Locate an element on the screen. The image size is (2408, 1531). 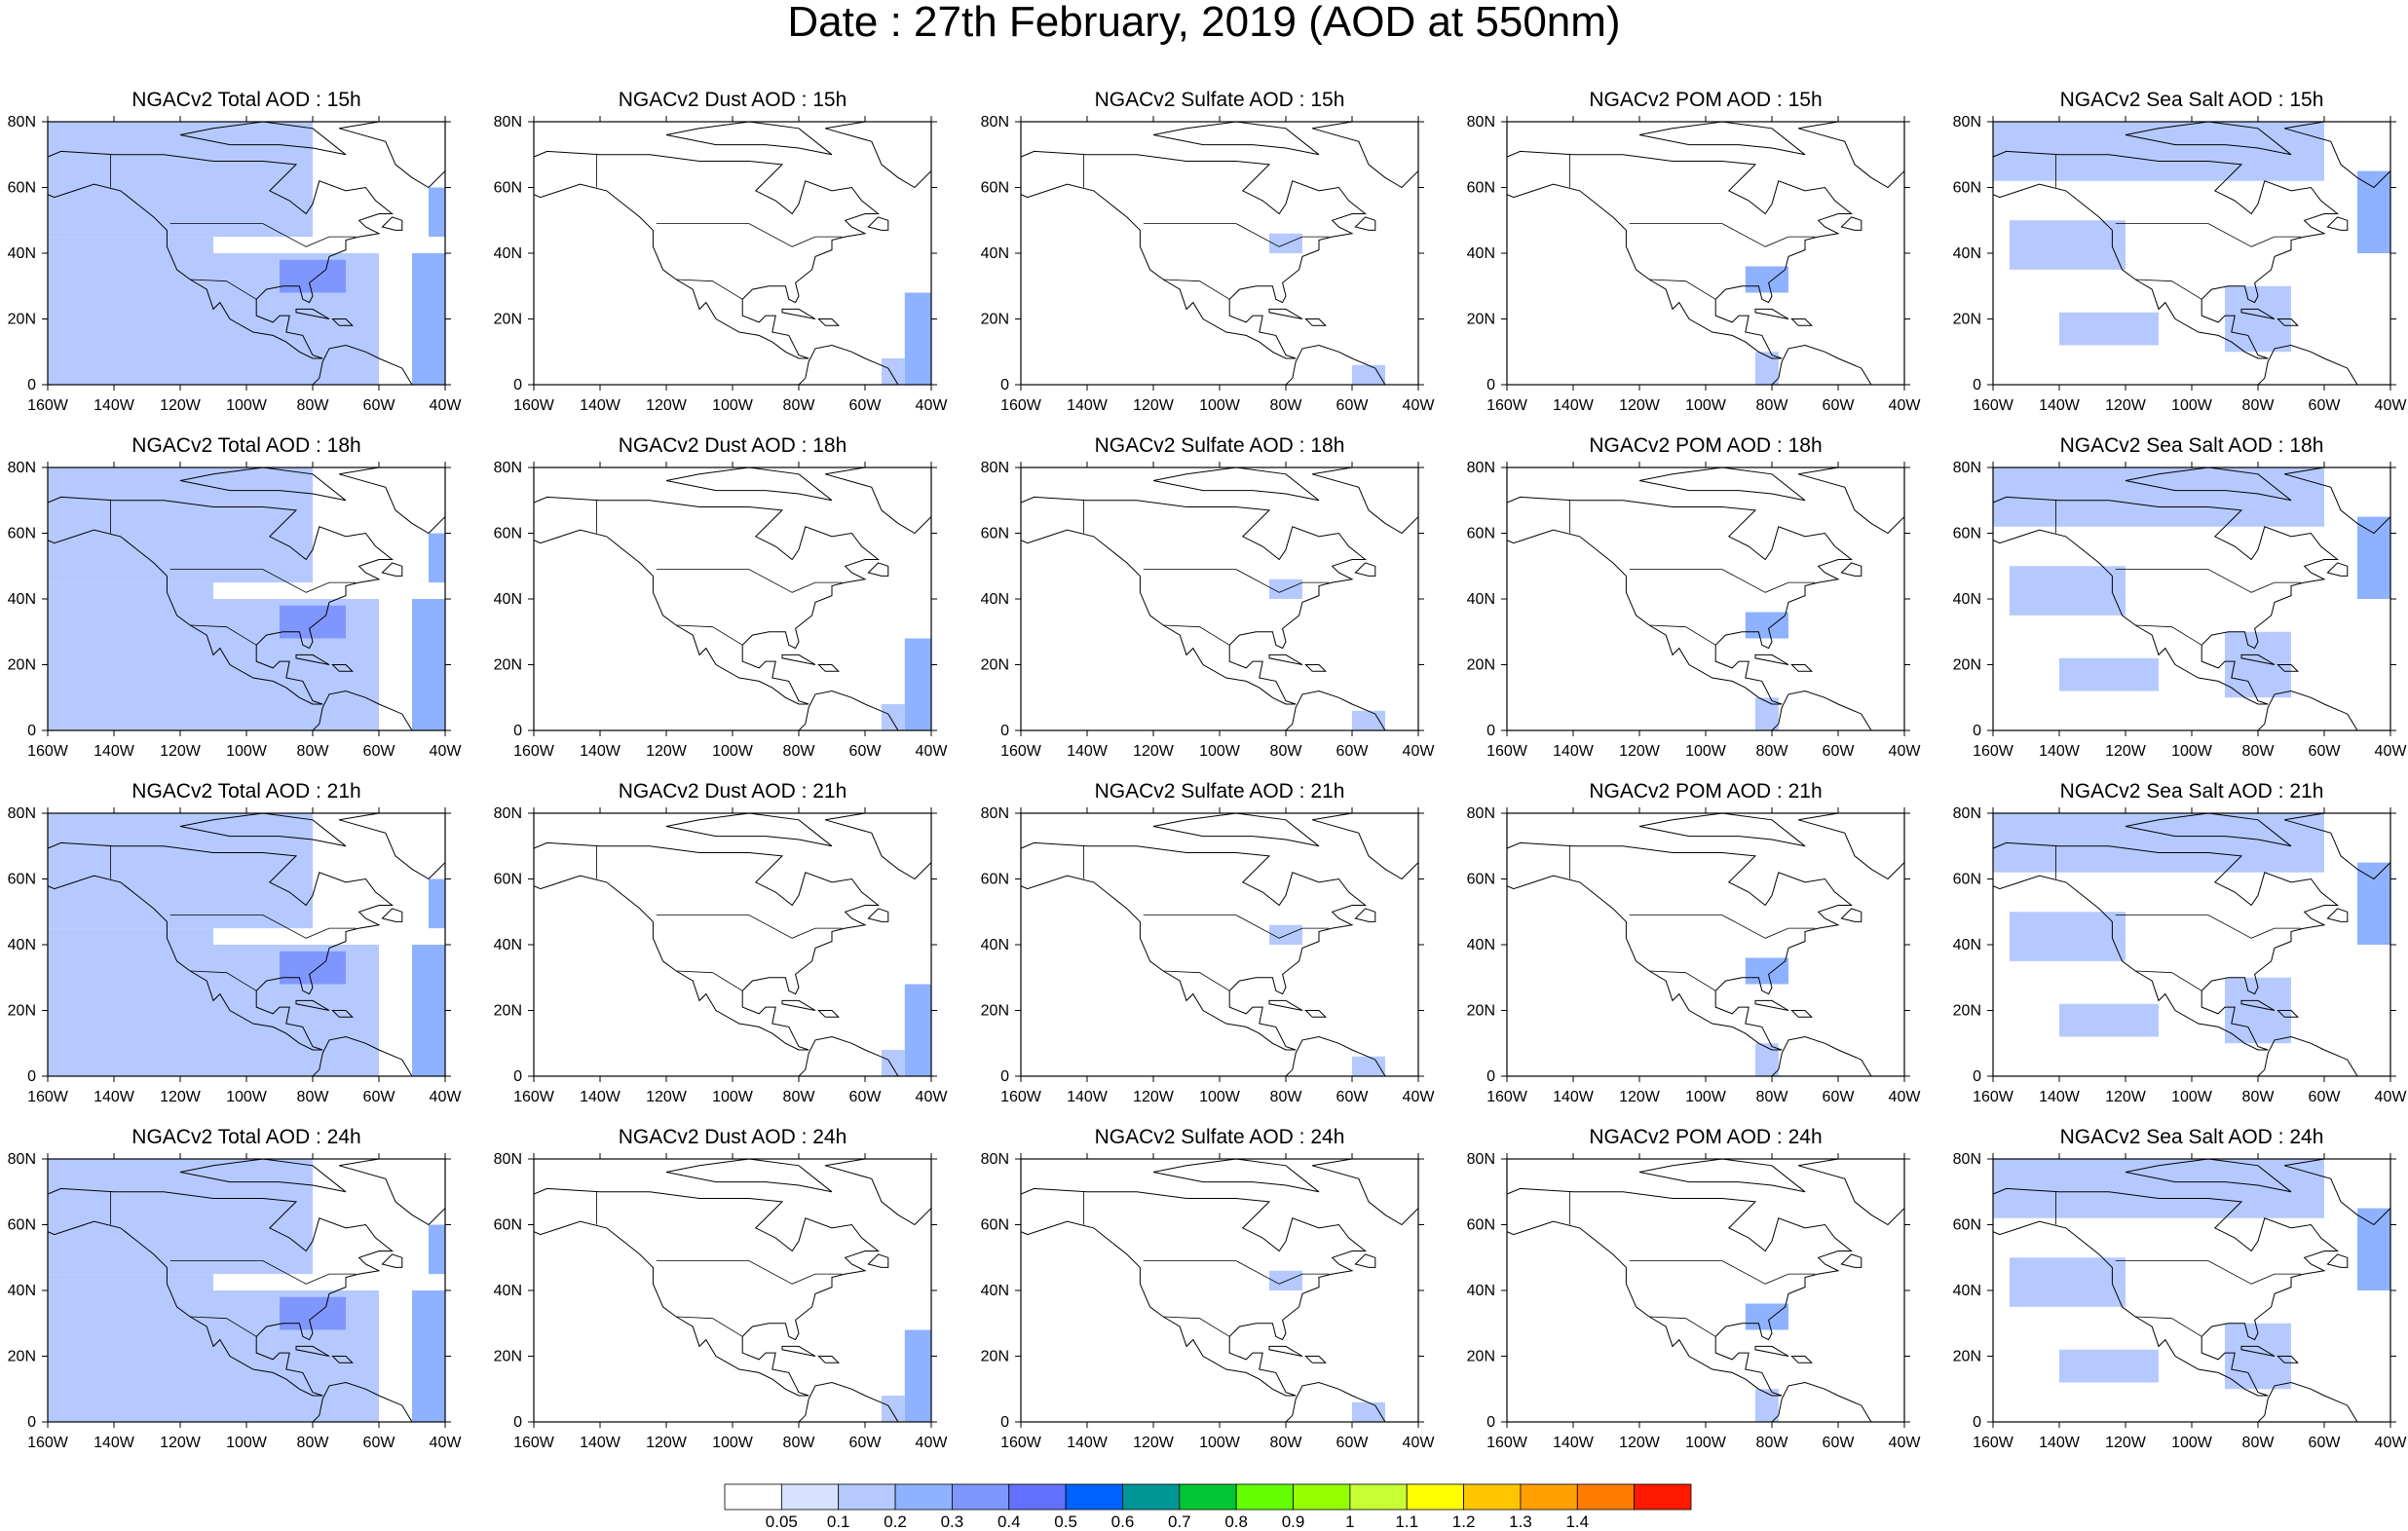
map-canvas: 160W 140W 120W 100W 80W 60W 40W 0 20N 40N 60N 80N is located at coordinates (2180, 264).